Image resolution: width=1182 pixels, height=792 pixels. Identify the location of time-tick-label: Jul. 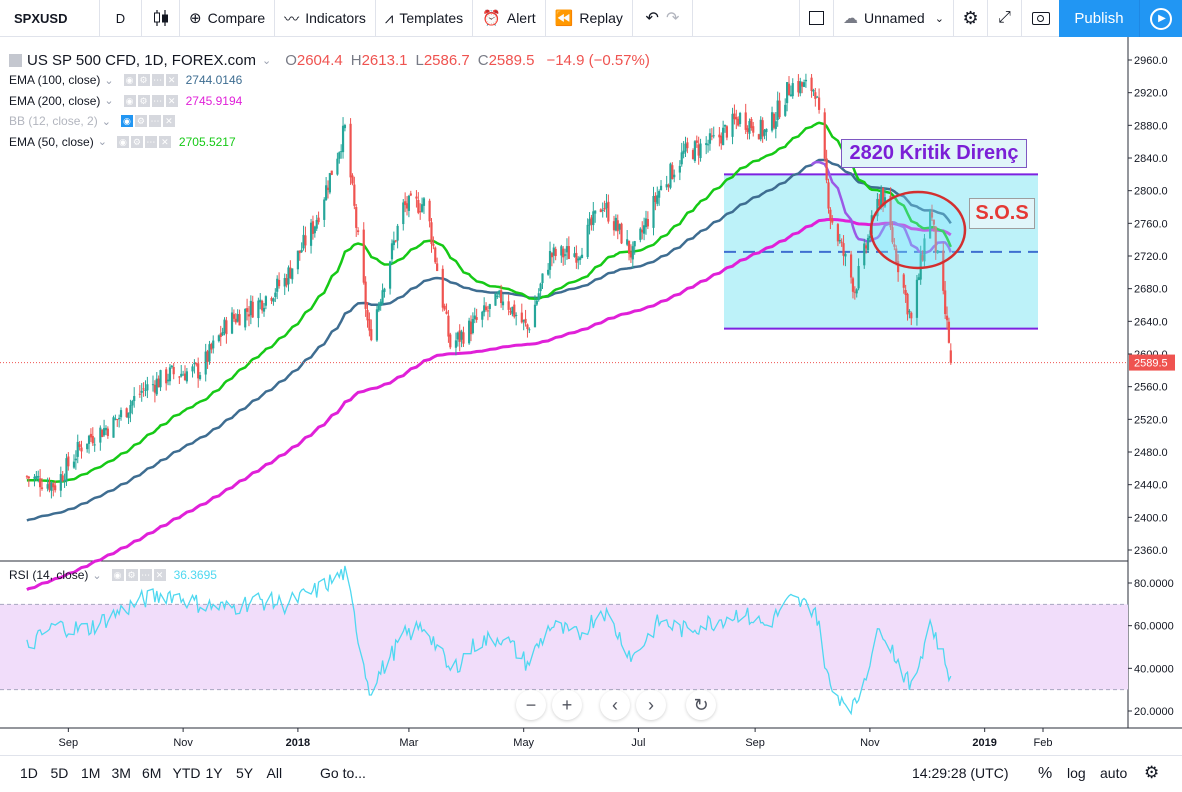
(638, 743).